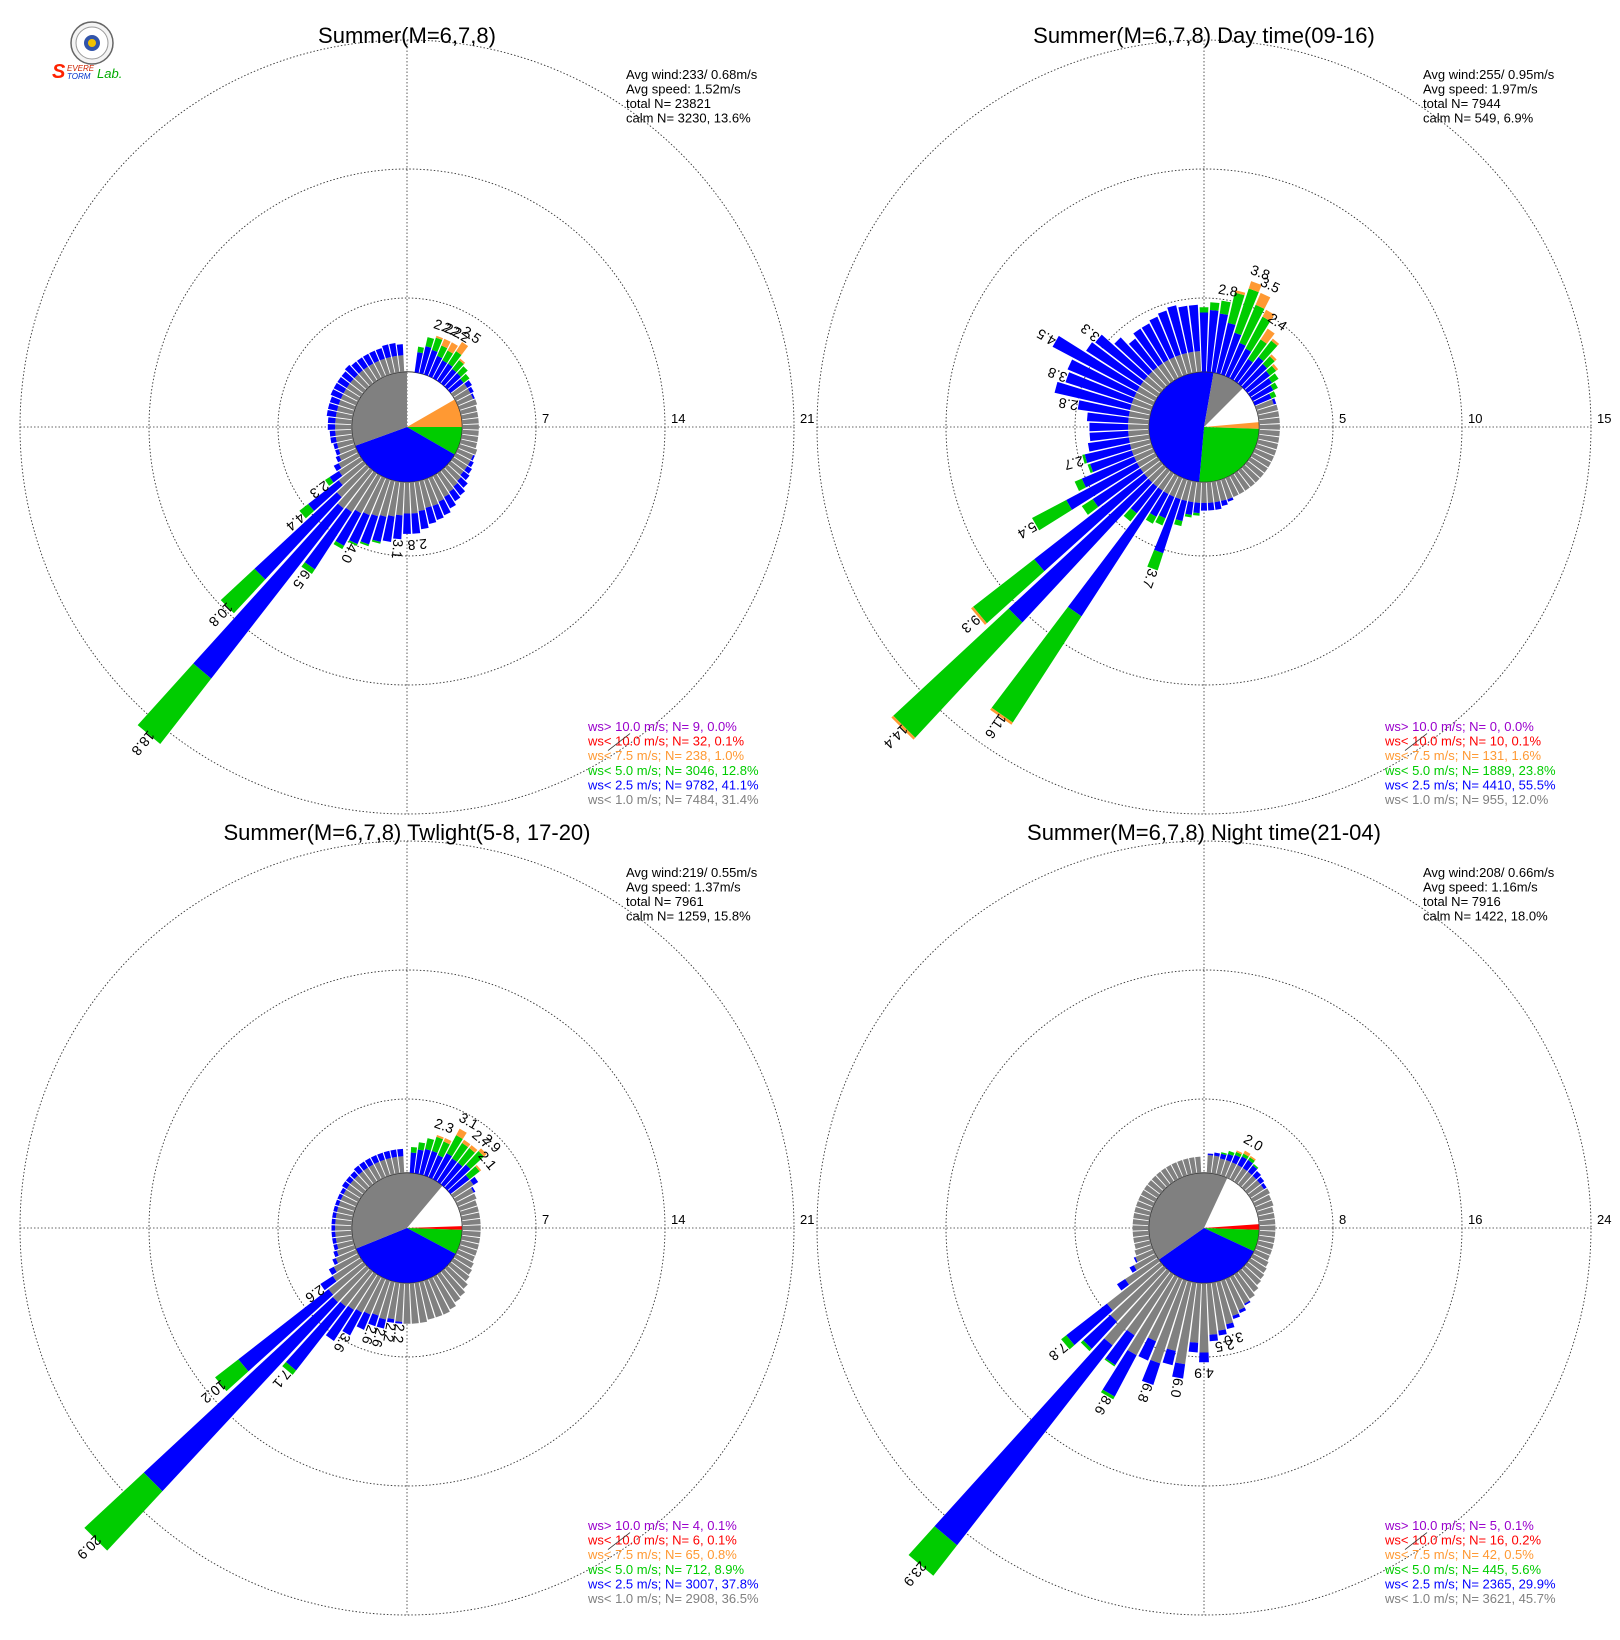 This screenshot has height=1640, width=1620. I want to click on panel-title: Summer(M=6,7,8) Day time(09-16), so click(1204, 35).